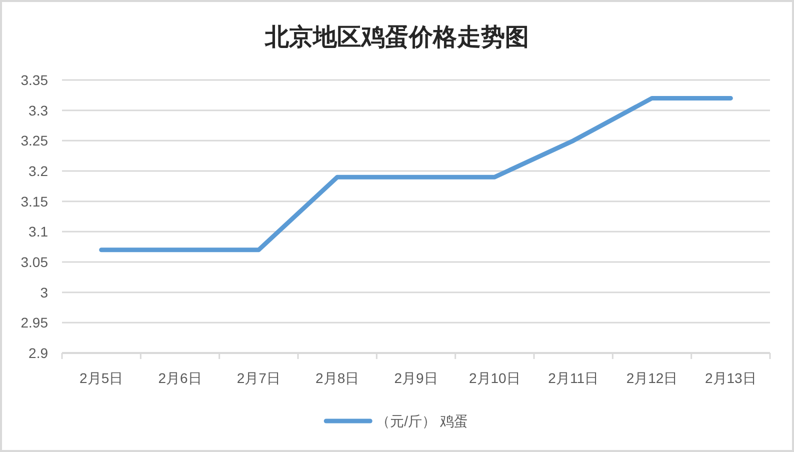 The height and width of the screenshot is (452, 794). I want to click on x-tick-label: 2月8日, so click(338, 378).